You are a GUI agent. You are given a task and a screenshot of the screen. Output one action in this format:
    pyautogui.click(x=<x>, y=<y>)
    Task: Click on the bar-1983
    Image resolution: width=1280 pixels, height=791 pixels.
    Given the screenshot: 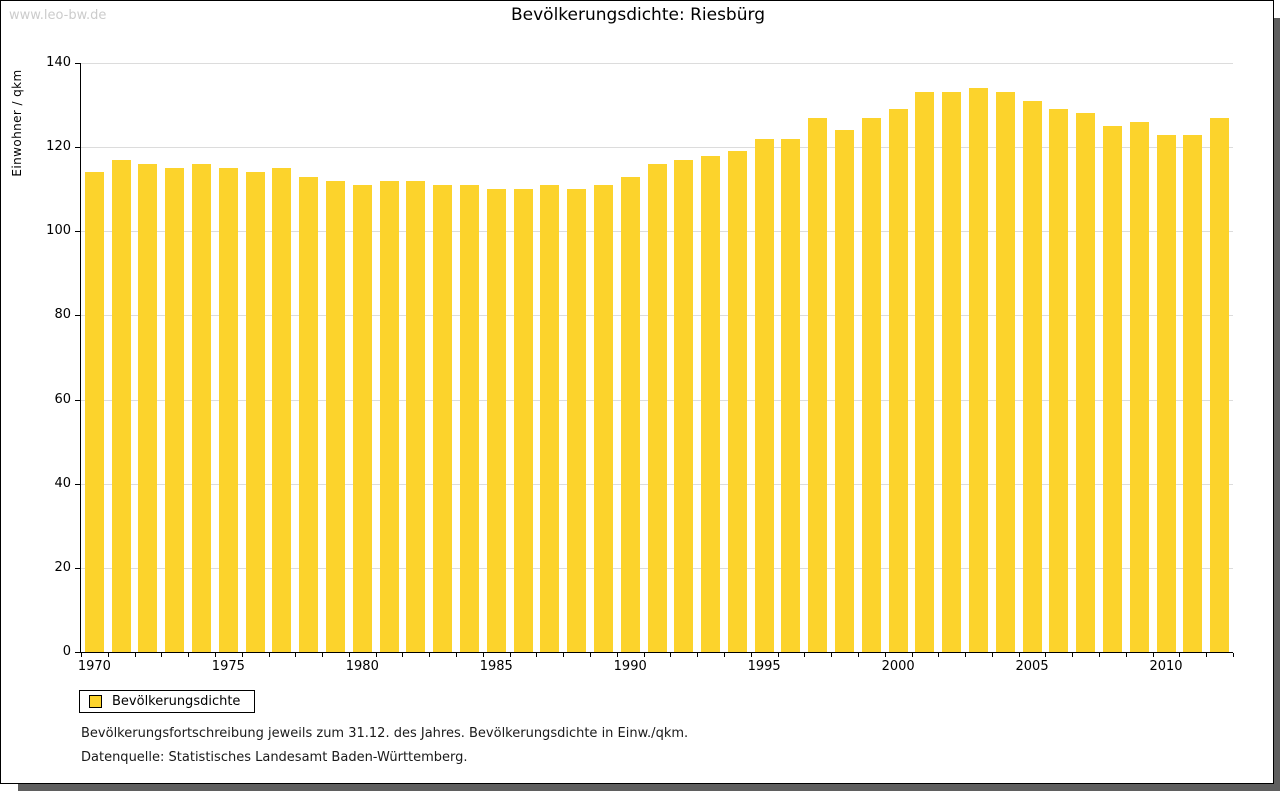 What is the action you would take?
    pyautogui.click(x=443, y=418)
    